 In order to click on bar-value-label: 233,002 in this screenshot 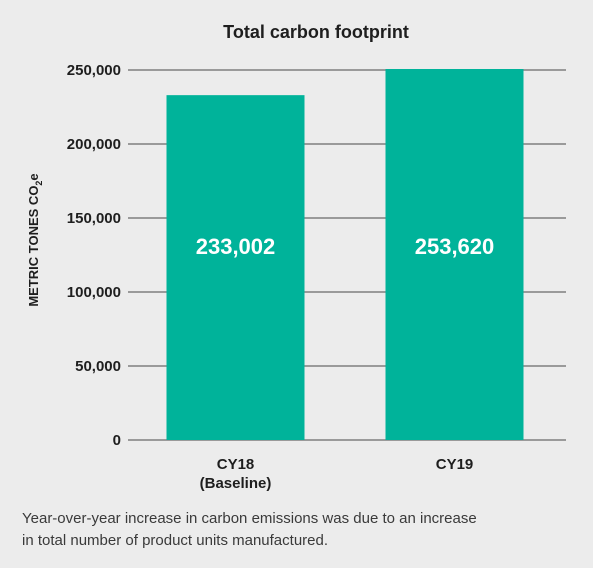, I will do `click(236, 246)`.